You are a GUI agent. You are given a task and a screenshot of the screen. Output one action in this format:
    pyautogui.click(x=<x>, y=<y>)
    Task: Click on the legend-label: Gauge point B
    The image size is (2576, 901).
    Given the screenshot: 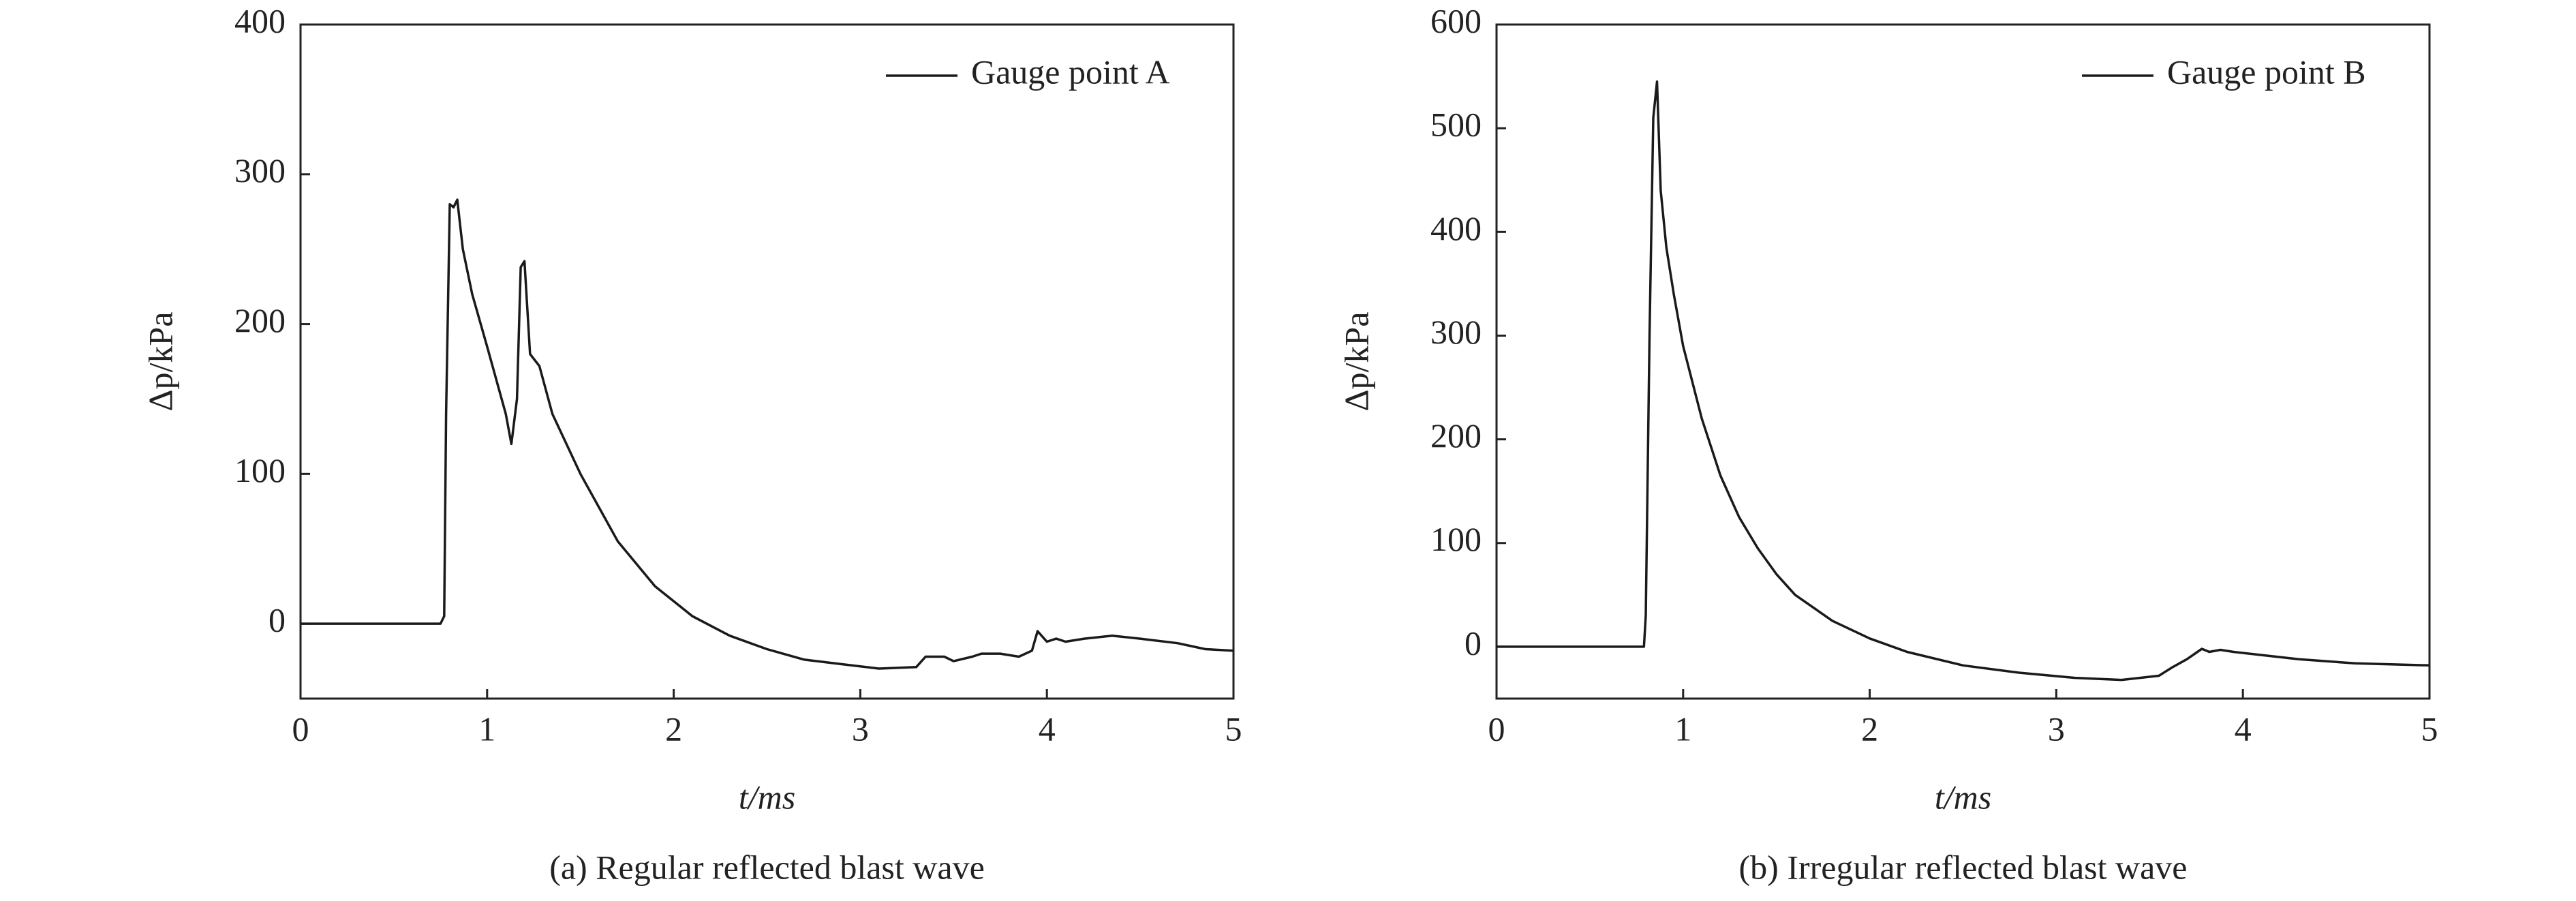 What is the action you would take?
    pyautogui.click(x=2266, y=71)
    